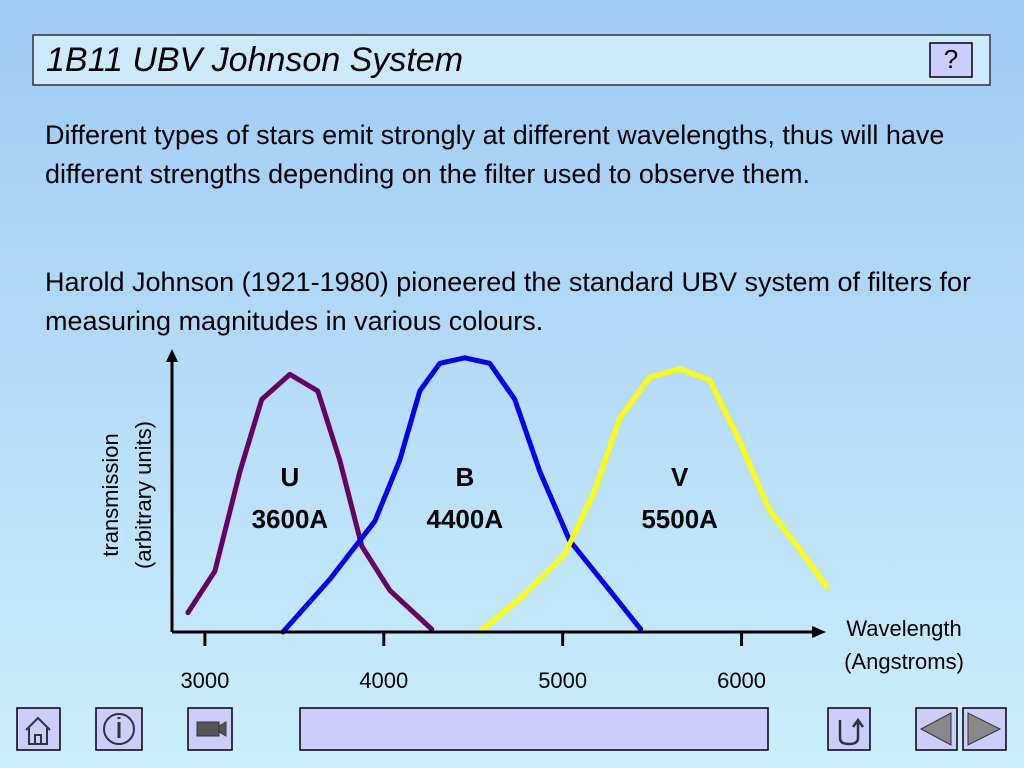 This screenshot has height=768, width=1024. I want to click on filter-wavelength: 3600A, so click(290, 519).